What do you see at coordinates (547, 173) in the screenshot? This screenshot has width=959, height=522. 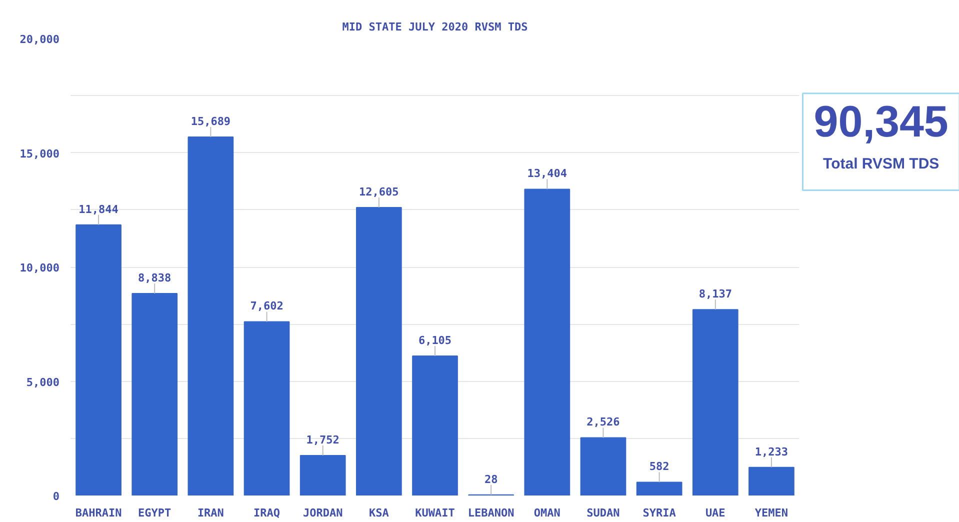 I see `data-label: 13,404` at bounding box center [547, 173].